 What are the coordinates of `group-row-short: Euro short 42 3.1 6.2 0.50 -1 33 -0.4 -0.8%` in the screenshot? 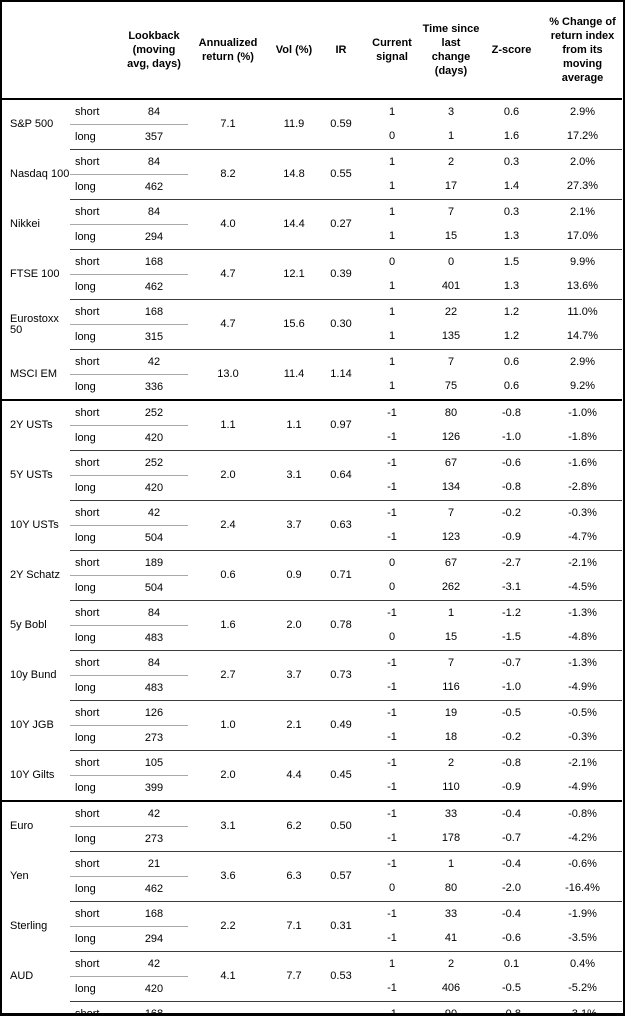 It's located at (312, 826).